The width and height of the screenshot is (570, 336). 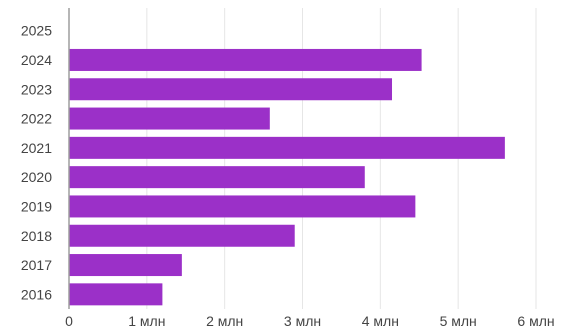 What do you see at coordinates (287, 147) in the screenshot?
I see `bar-2021` at bounding box center [287, 147].